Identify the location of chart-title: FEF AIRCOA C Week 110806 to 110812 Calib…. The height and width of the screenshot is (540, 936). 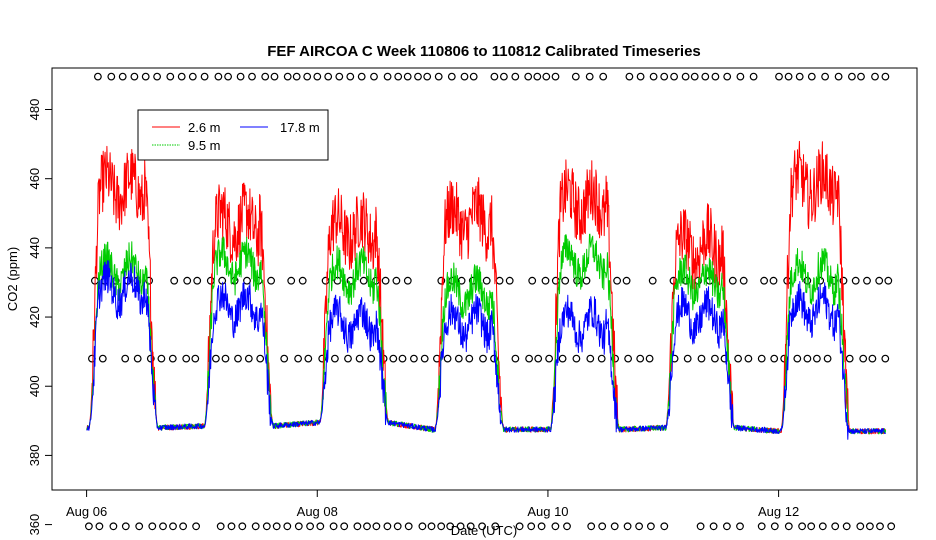
(484, 51).